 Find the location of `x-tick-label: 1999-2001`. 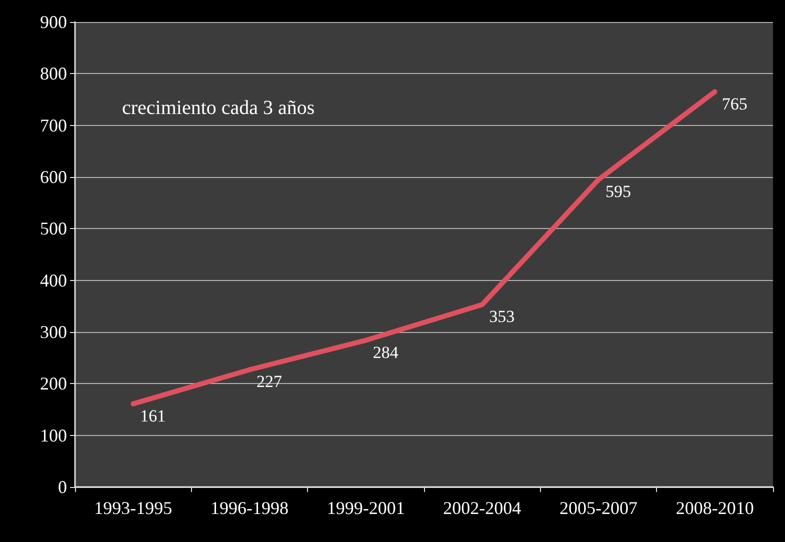

x-tick-label: 1999-2001 is located at coordinates (365, 508).